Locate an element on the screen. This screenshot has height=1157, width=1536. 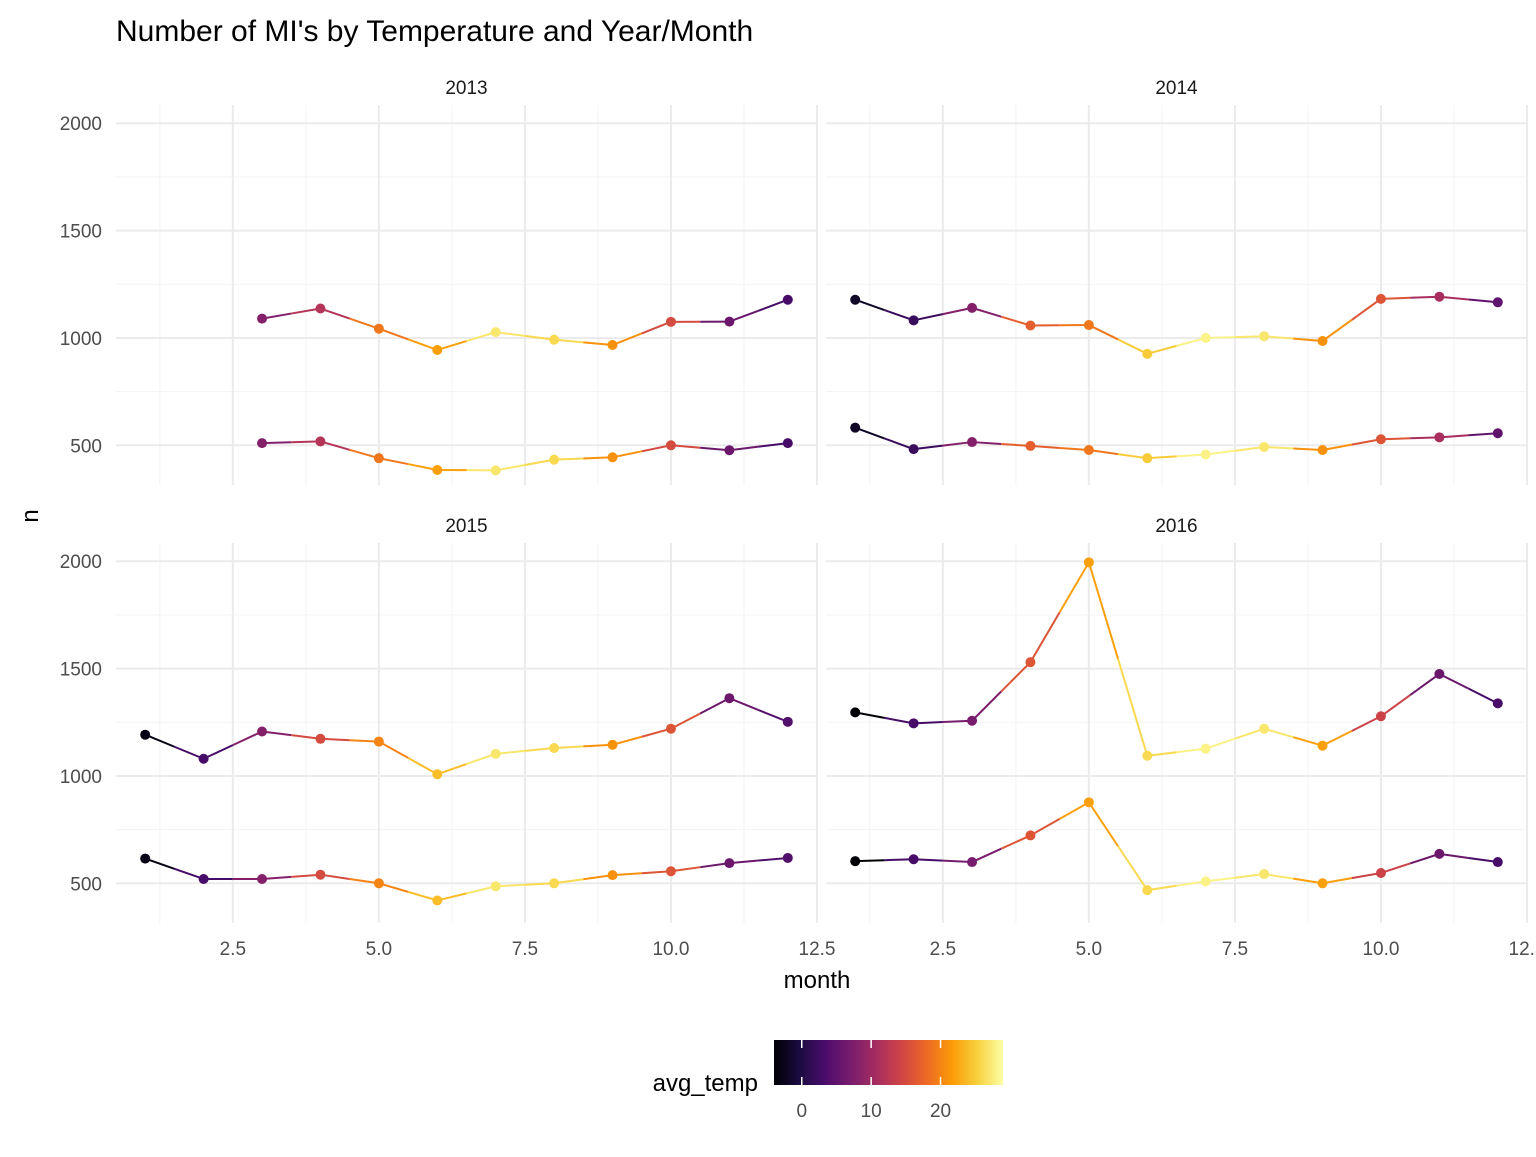
y-axis-title: n is located at coordinates (30, 515).